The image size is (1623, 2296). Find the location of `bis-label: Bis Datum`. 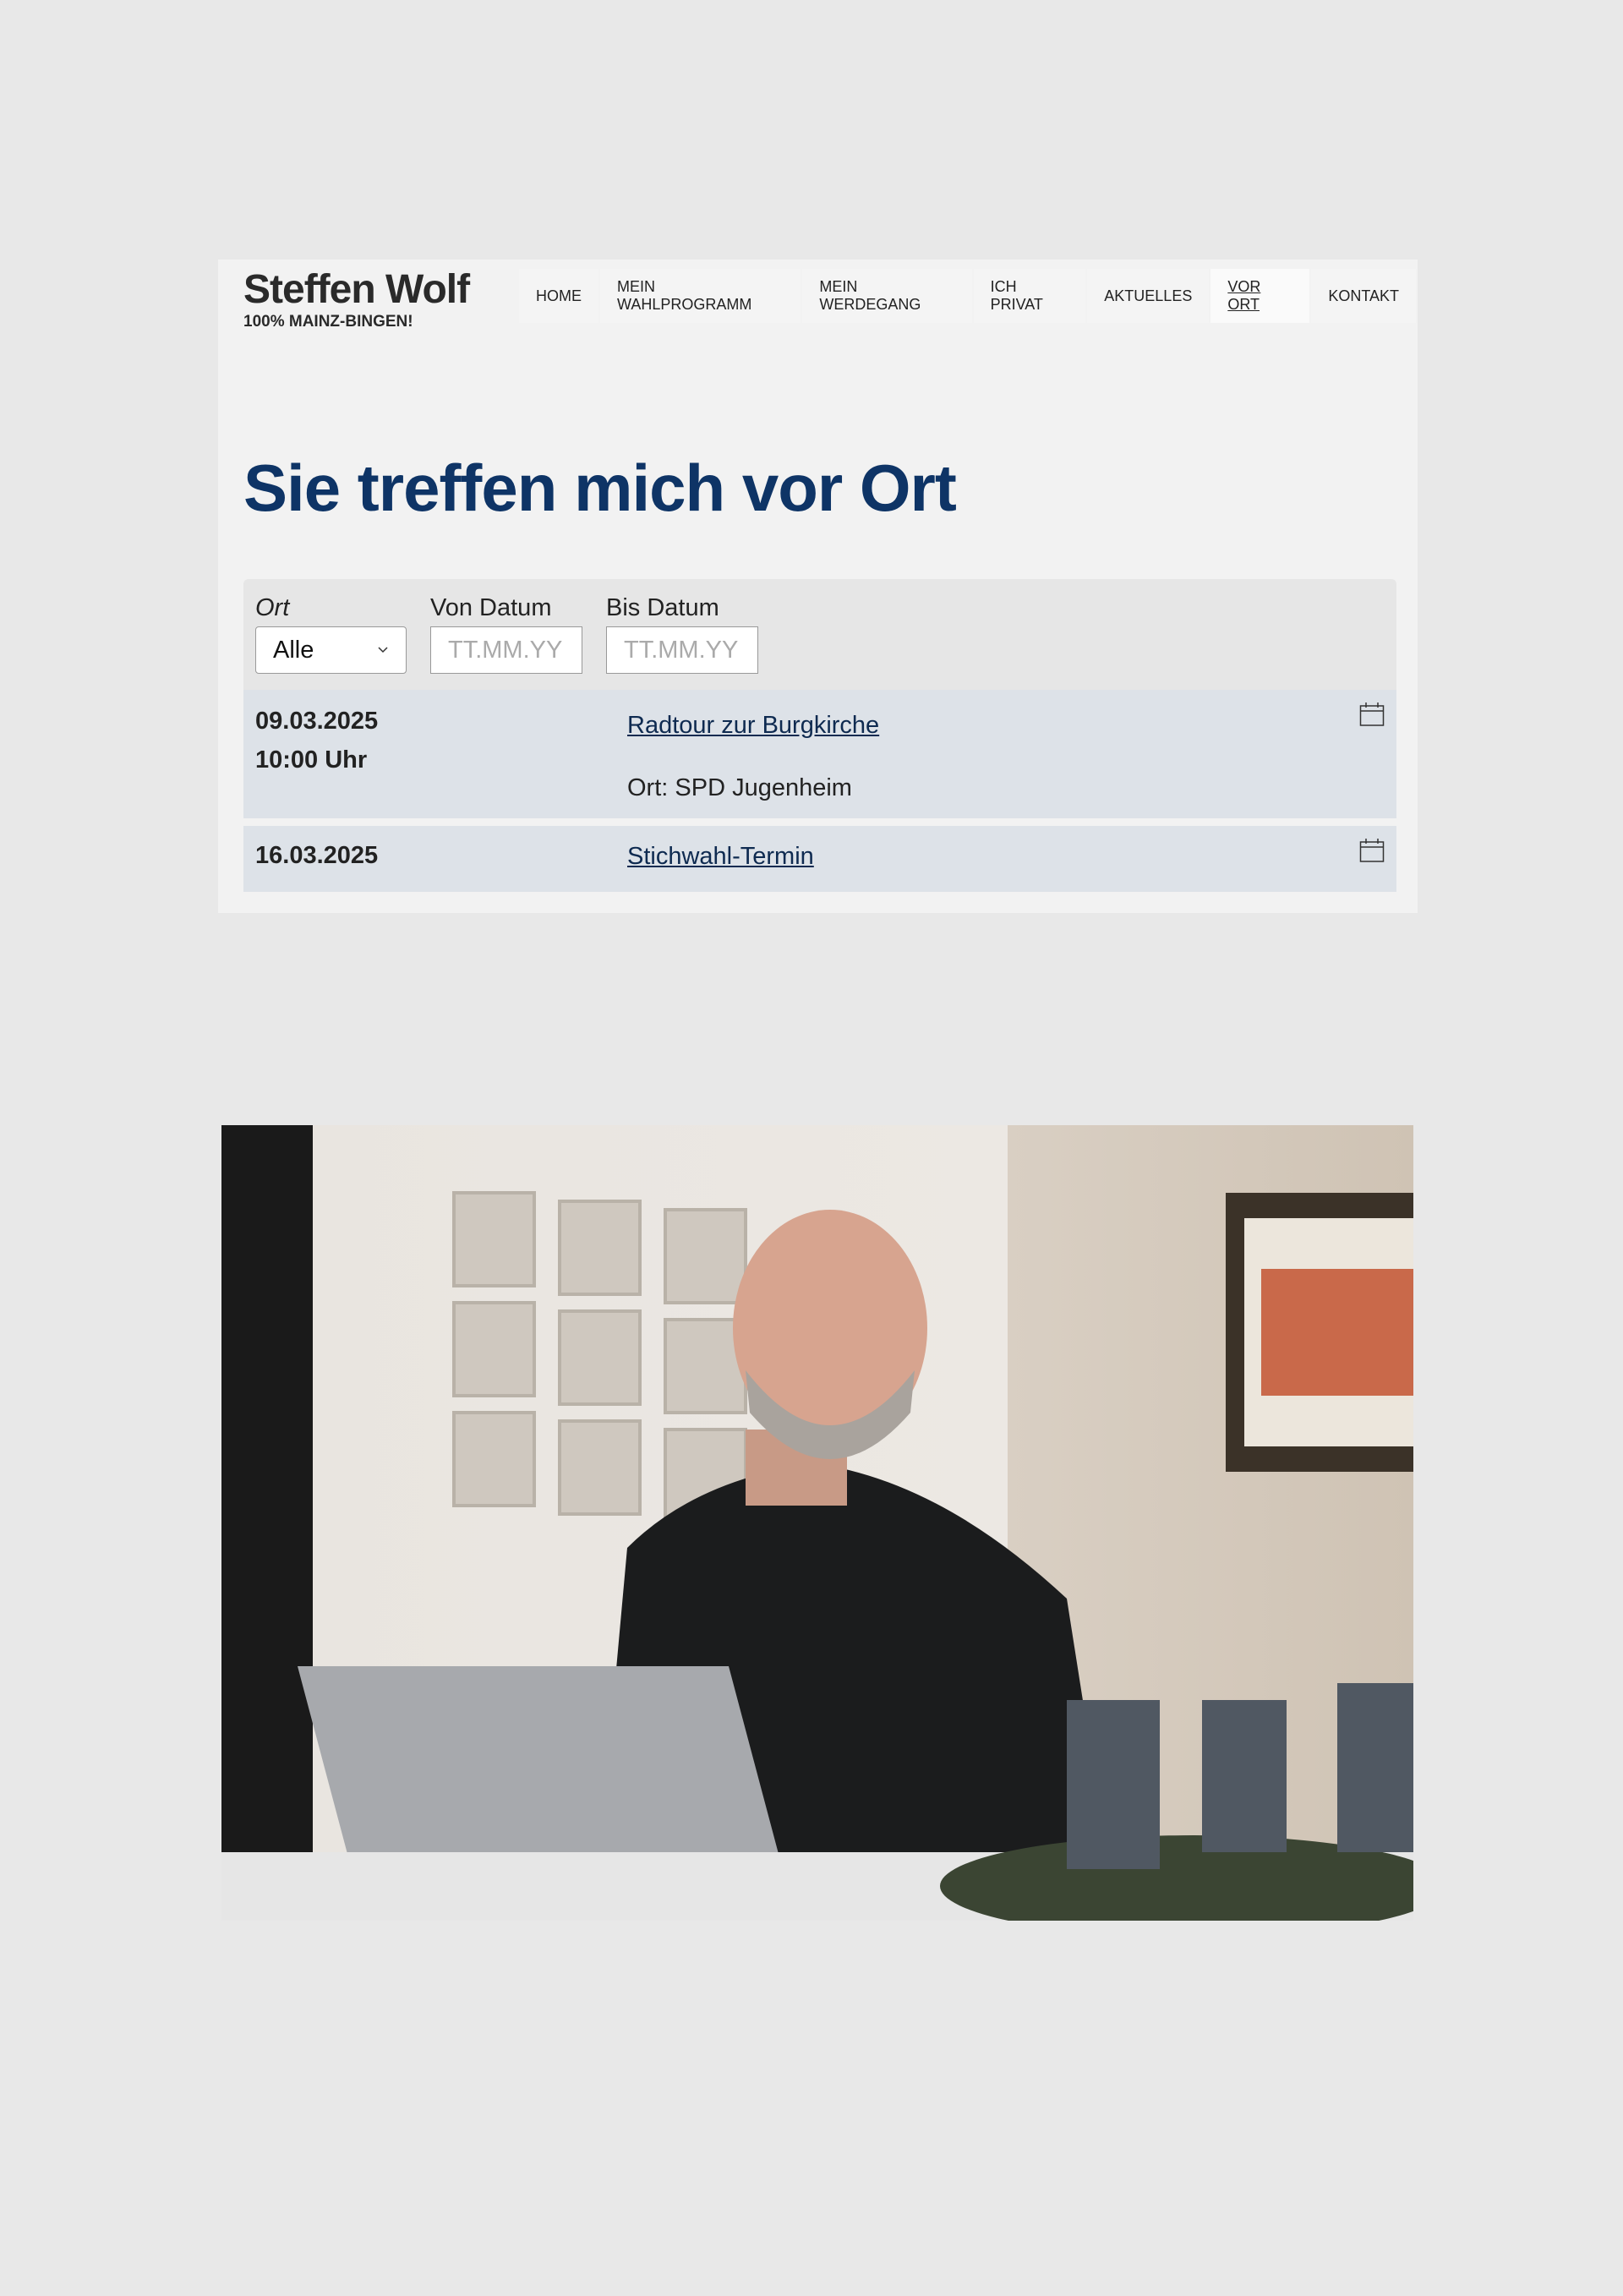

bis-label: Bis Datum is located at coordinates (663, 607).